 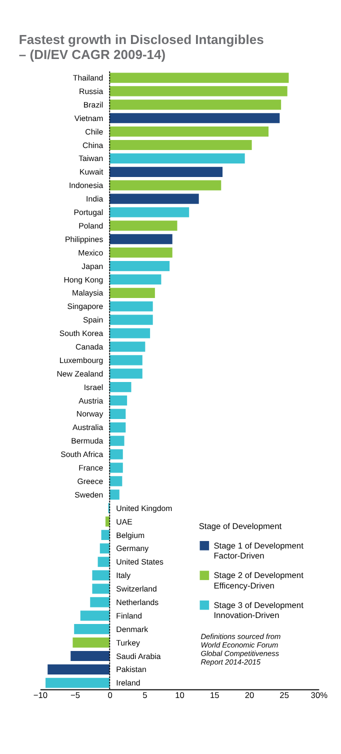 I want to click on x-tick-label: 15, so click(x=215, y=695).